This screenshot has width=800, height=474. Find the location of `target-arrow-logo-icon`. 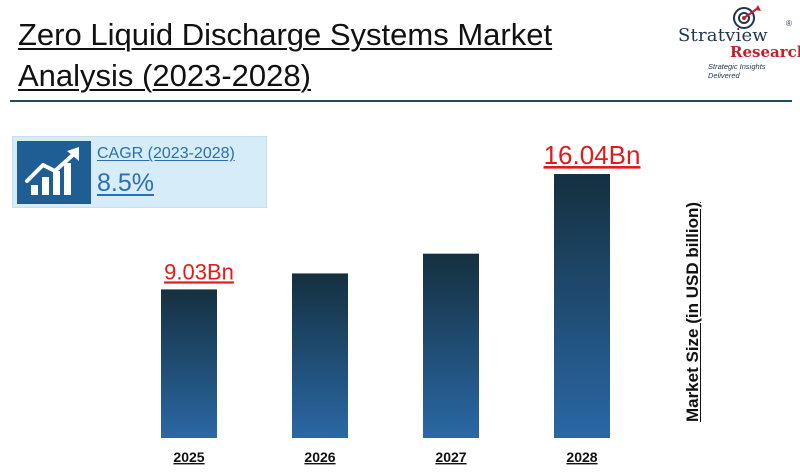

target-arrow-logo-icon is located at coordinates (747, 17).